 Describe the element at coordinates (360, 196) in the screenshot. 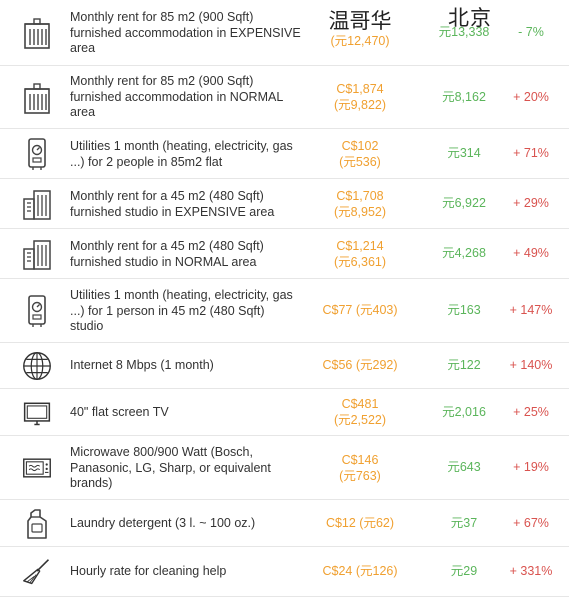

I see `vancouver-price-line: C$1,708` at that location.